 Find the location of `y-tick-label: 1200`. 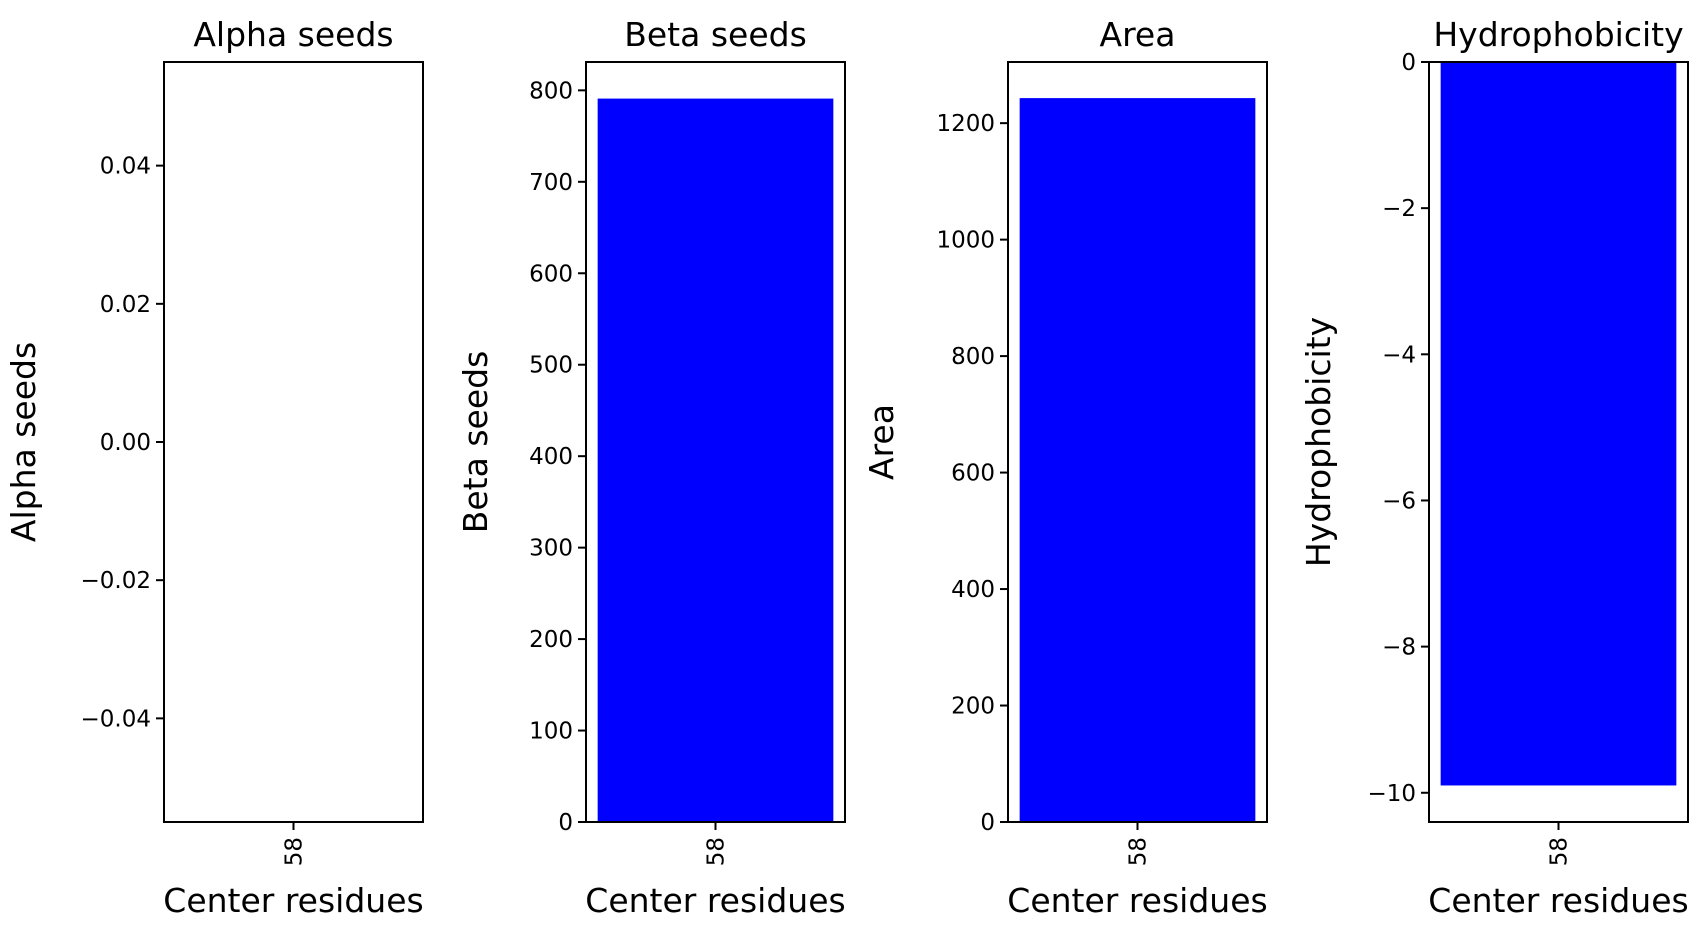

y-tick-label: 1200 is located at coordinates (965, 124).